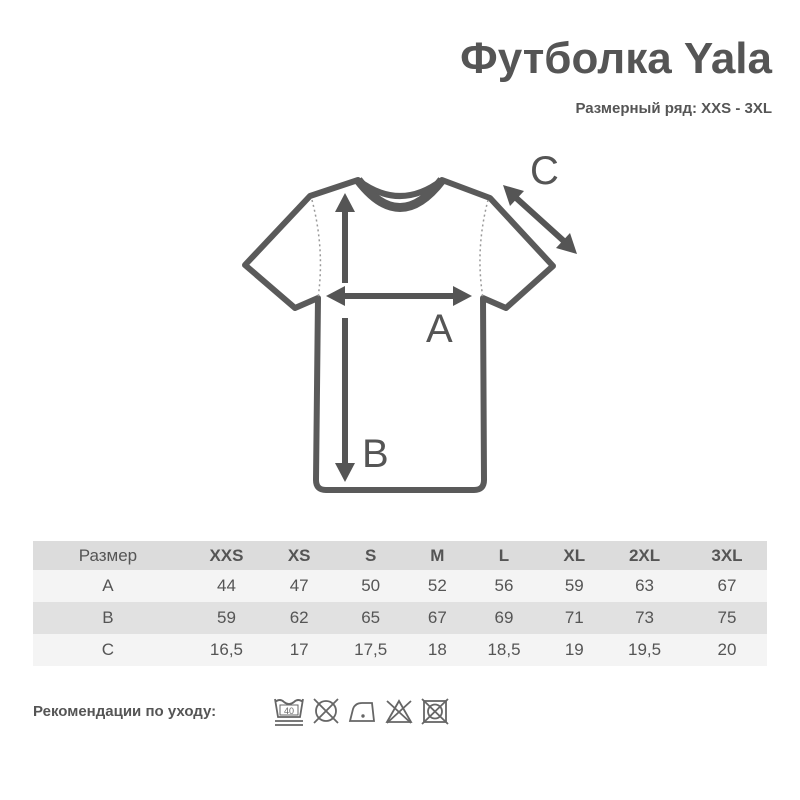 The width and height of the screenshot is (800, 800). I want to click on cell: 44, so click(226, 586).